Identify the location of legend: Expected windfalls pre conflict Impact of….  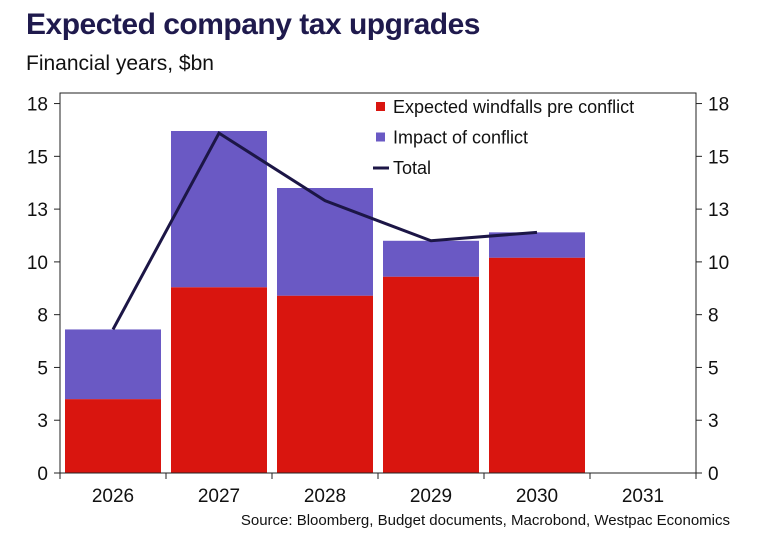
(503, 137).